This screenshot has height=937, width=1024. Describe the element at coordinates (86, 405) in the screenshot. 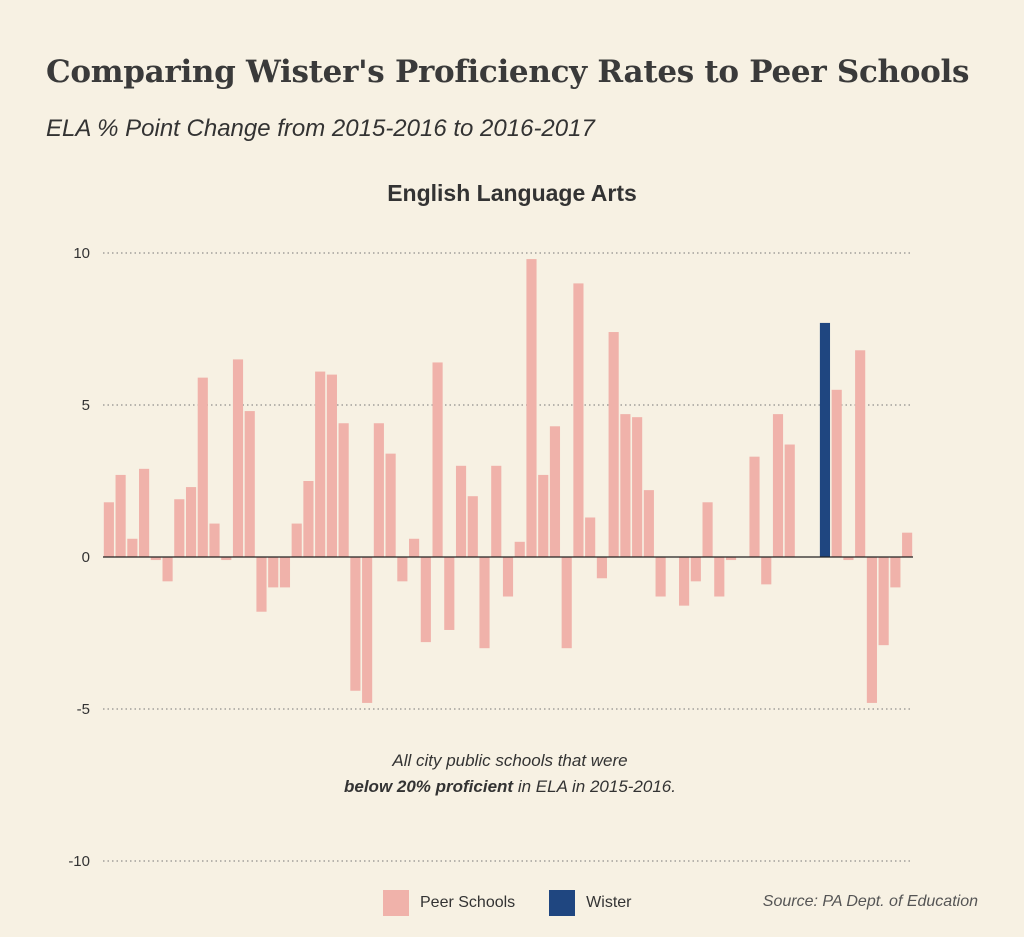

I see `y-tick-label: 5` at that location.